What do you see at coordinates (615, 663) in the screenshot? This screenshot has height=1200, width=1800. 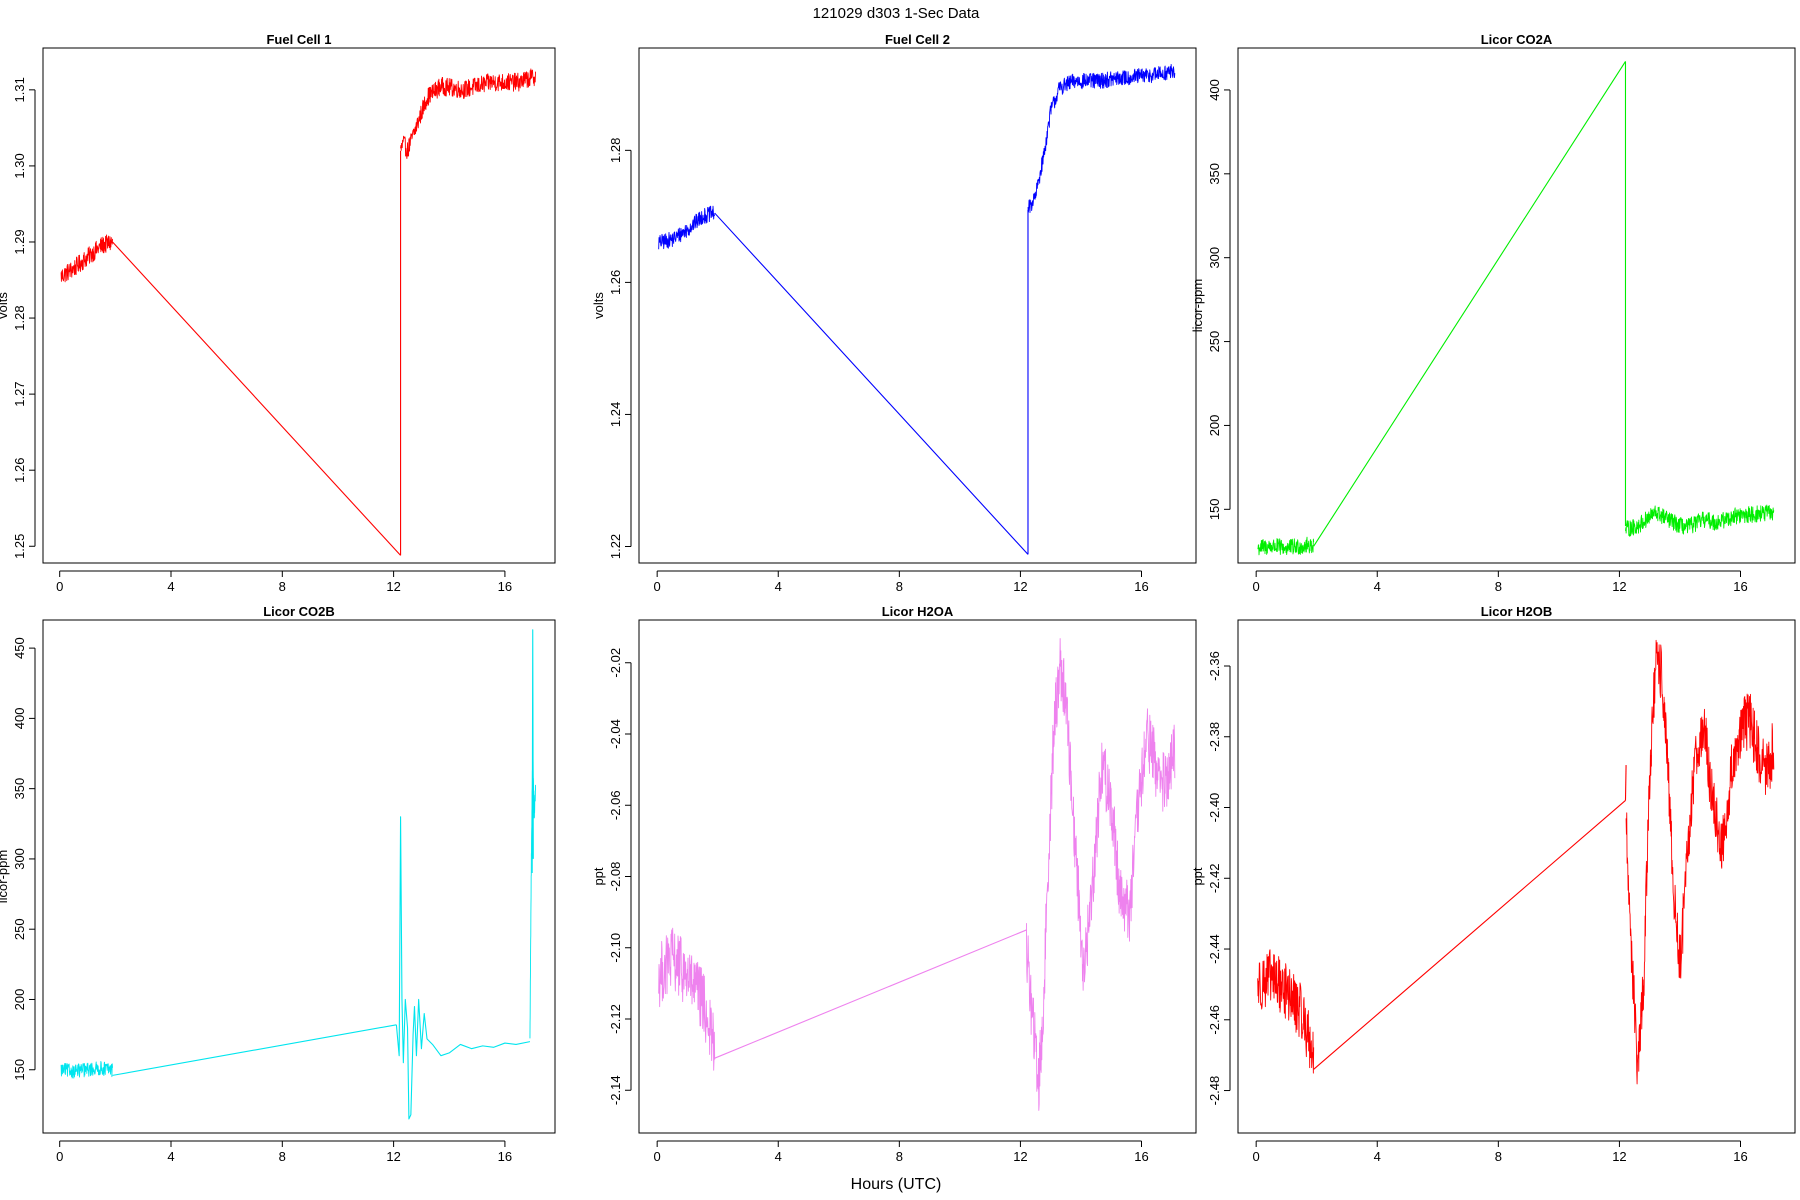 I see `y-tick-label: -2.02` at bounding box center [615, 663].